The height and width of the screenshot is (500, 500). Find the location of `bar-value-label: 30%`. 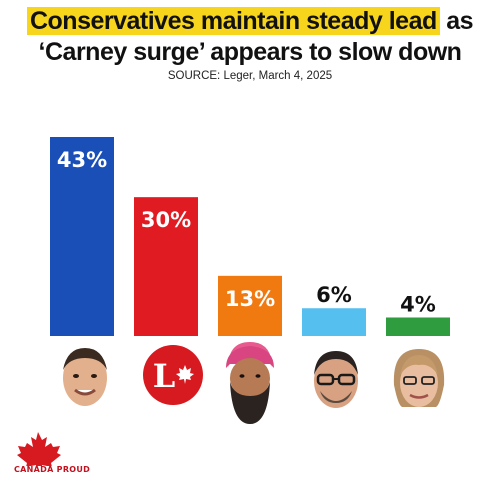

bar-value-label: 30% is located at coordinates (166, 220).